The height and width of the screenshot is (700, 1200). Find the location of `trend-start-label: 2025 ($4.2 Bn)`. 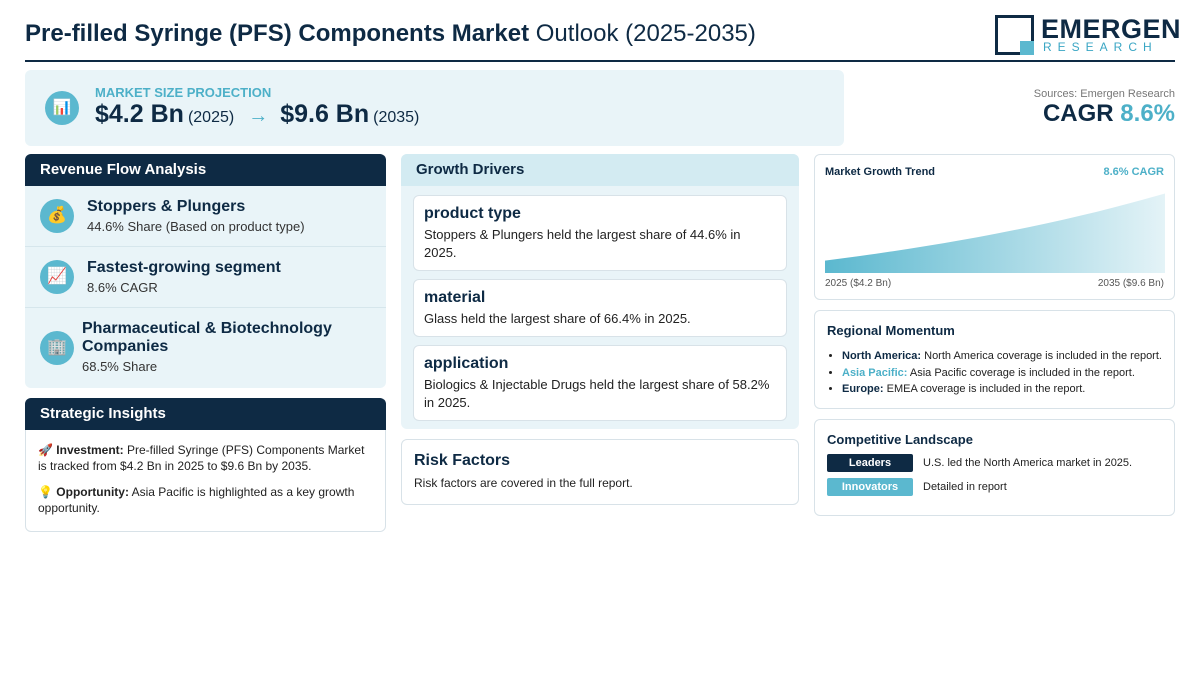

trend-start-label: 2025 ($4.2 Bn) is located at coordinates (858, 283).